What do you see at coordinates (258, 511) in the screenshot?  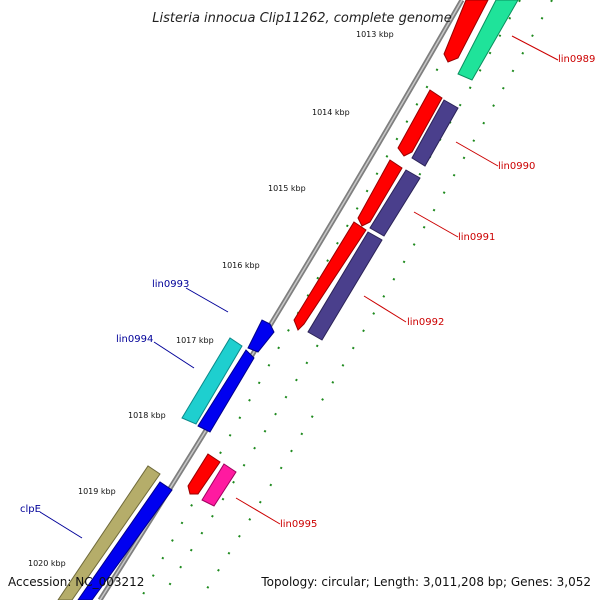 I see `leader-lin0995` at bounding box center [258, 511].